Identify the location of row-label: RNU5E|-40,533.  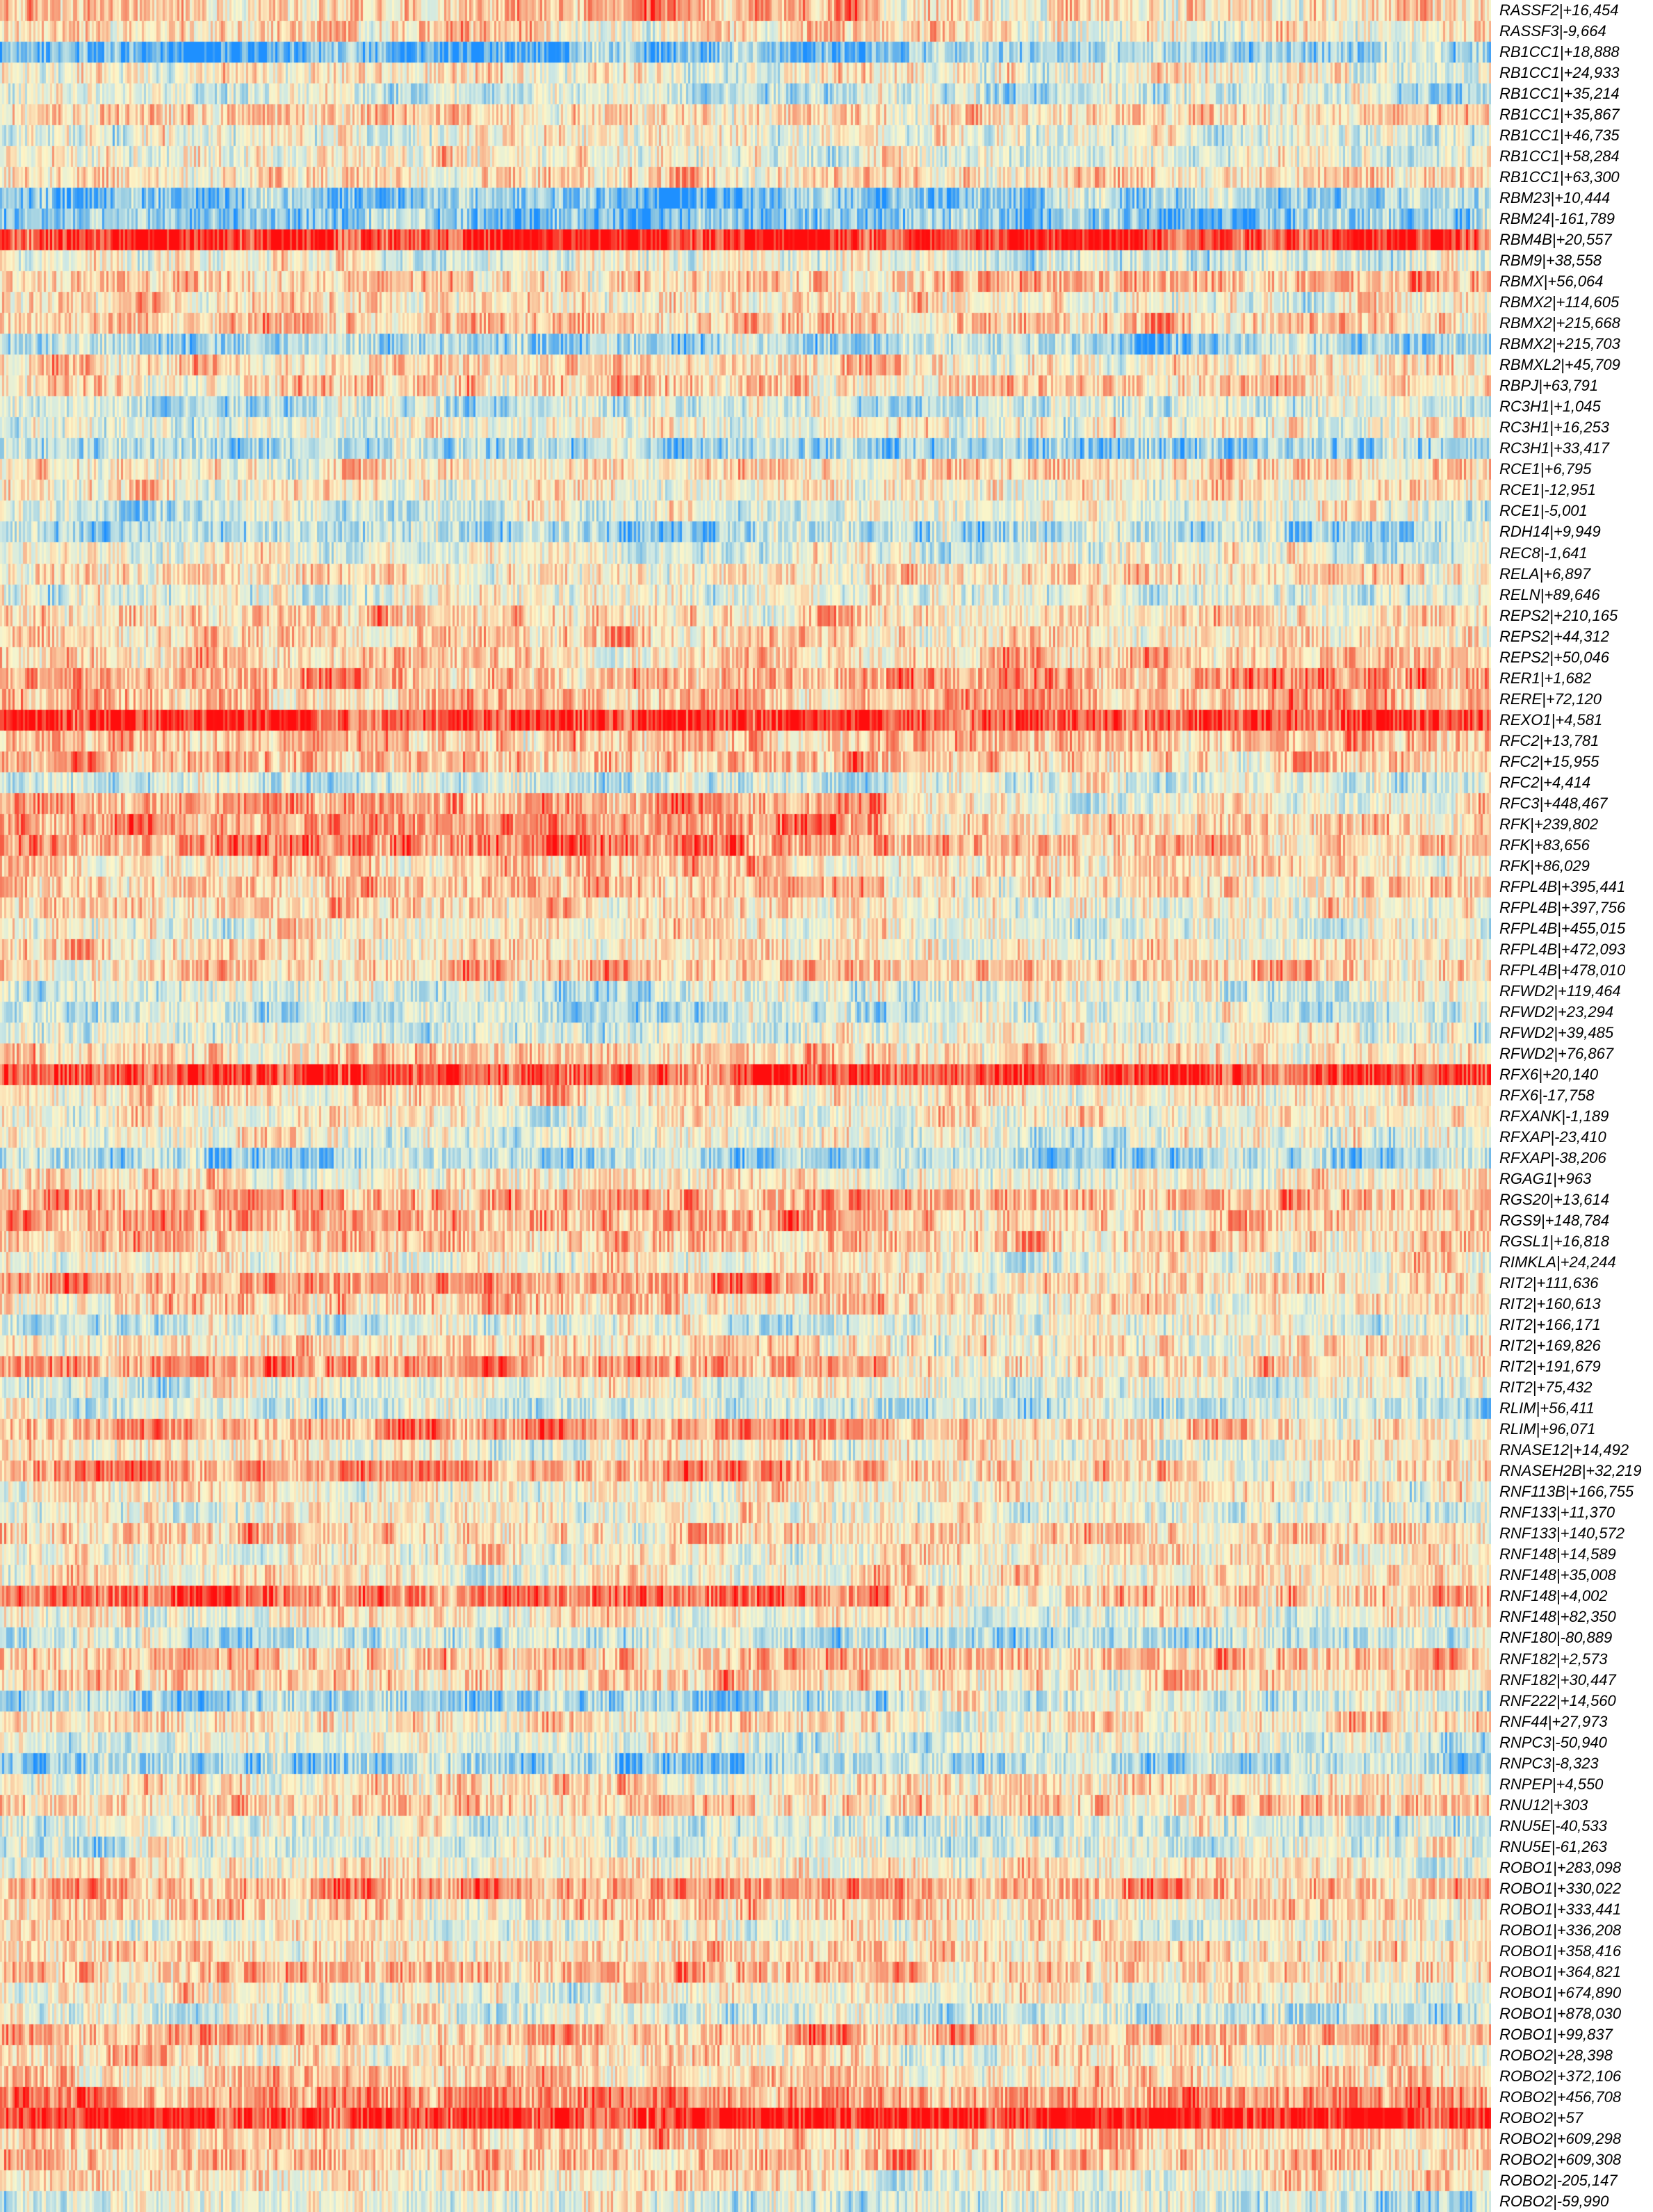
(1553, 1825).